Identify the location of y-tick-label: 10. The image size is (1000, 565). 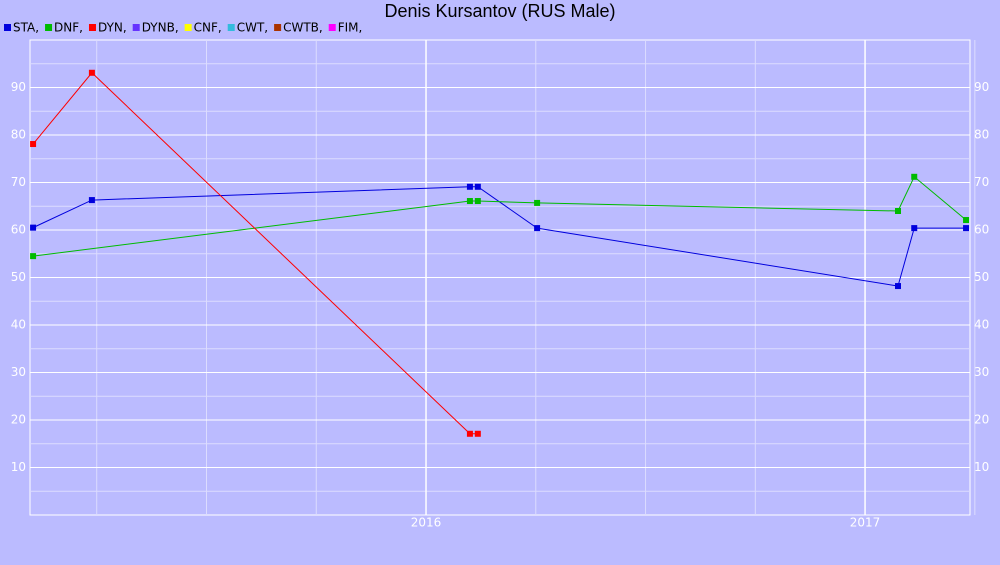
(18, 467).